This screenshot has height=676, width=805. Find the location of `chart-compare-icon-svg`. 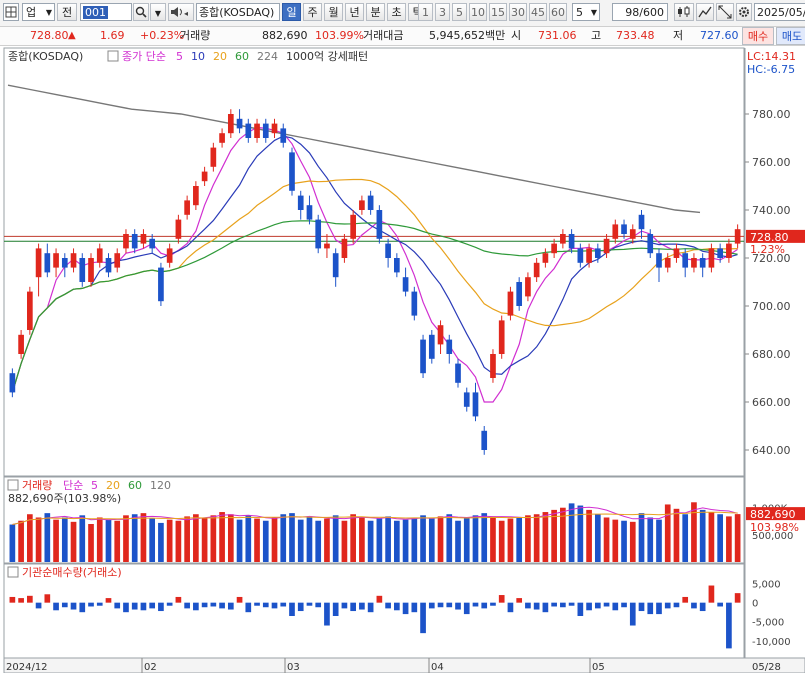

chart-compare-icon-svg is located at coordinates (705, 12).